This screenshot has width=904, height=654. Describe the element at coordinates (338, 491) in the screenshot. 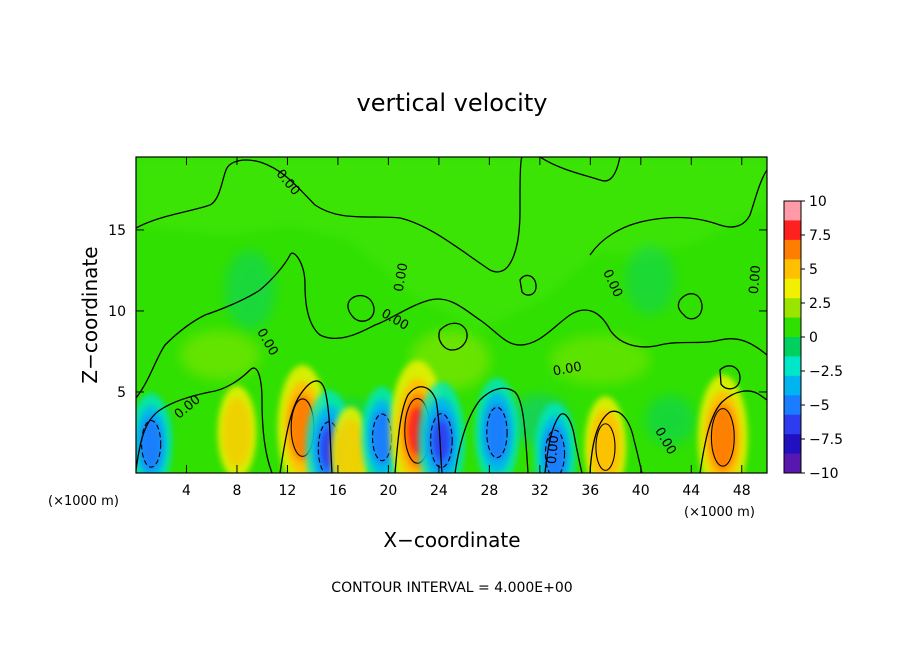

I see `x-tick-label: 16` at that location.